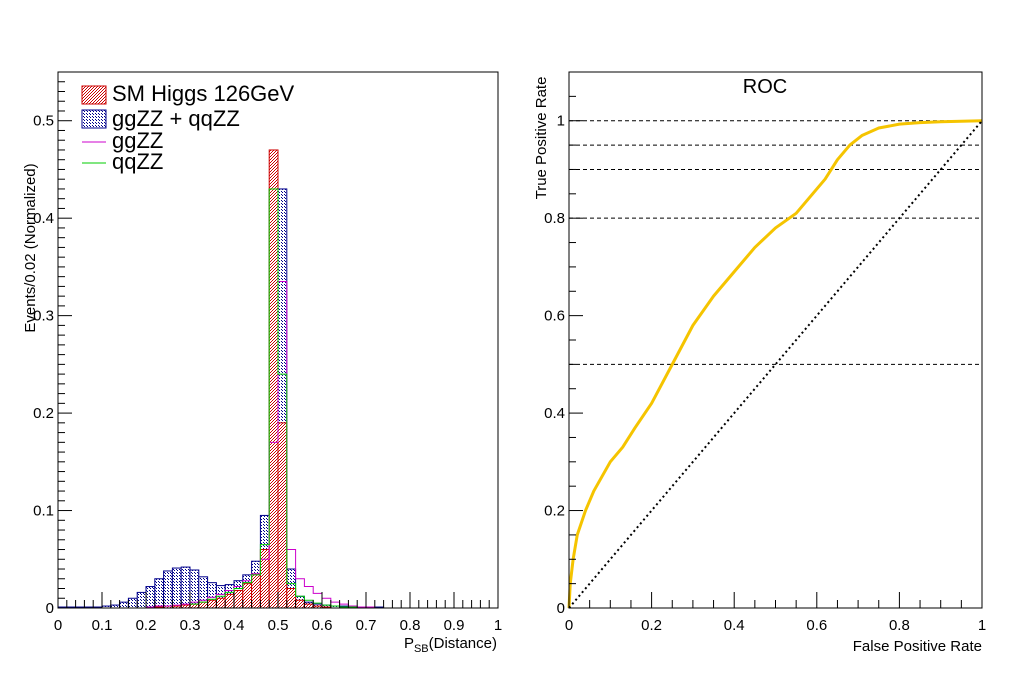  What do you see at coordinates (137, 161) in the screenshot?
I see `legend-label-qqzz: qqZZ` at bounding box center [137, 161].